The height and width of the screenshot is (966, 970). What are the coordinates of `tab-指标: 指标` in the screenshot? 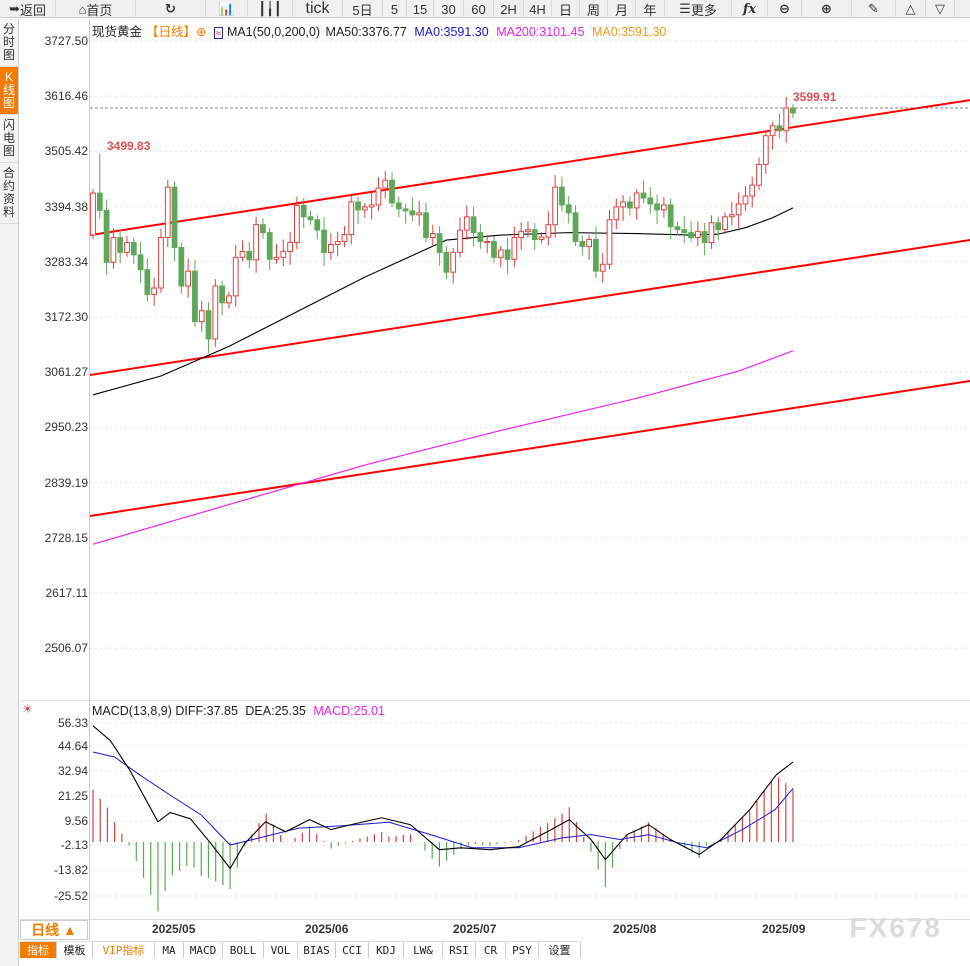 It's located at (38, 950).